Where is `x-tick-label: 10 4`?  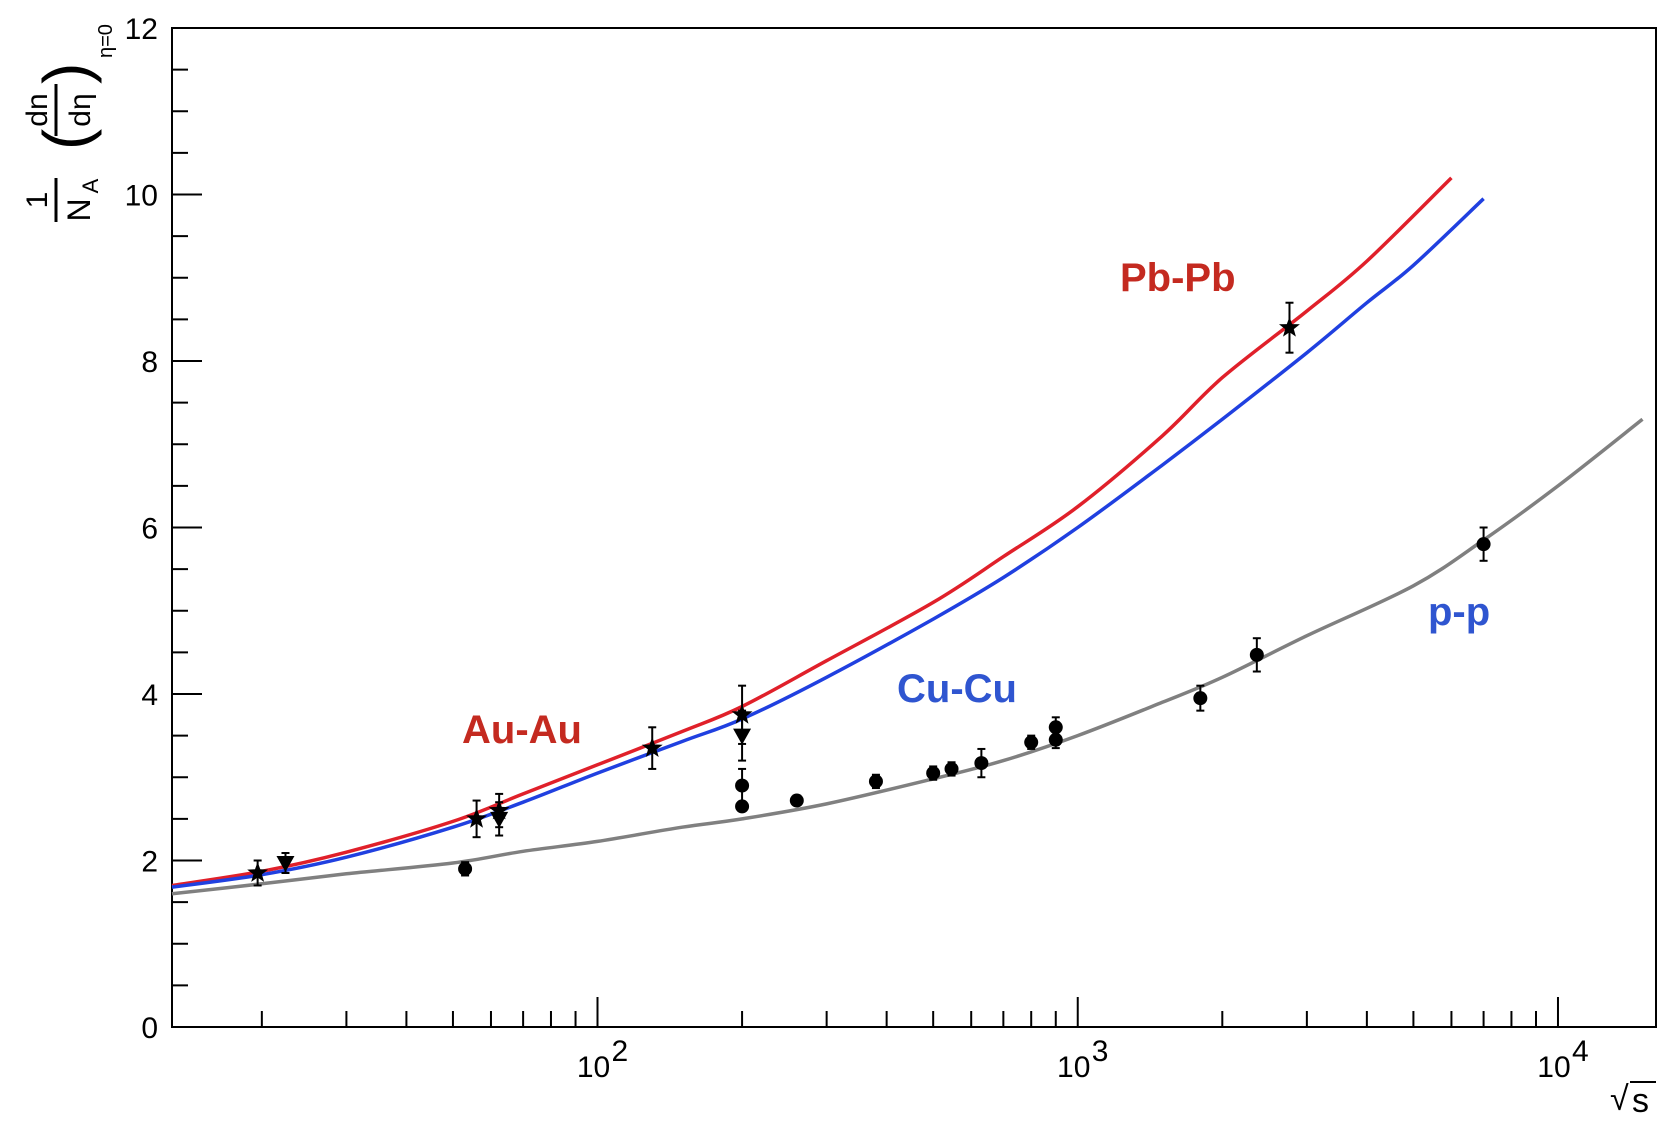 x-tick-label: 10 4 is located at coordinates (1562, 1059).